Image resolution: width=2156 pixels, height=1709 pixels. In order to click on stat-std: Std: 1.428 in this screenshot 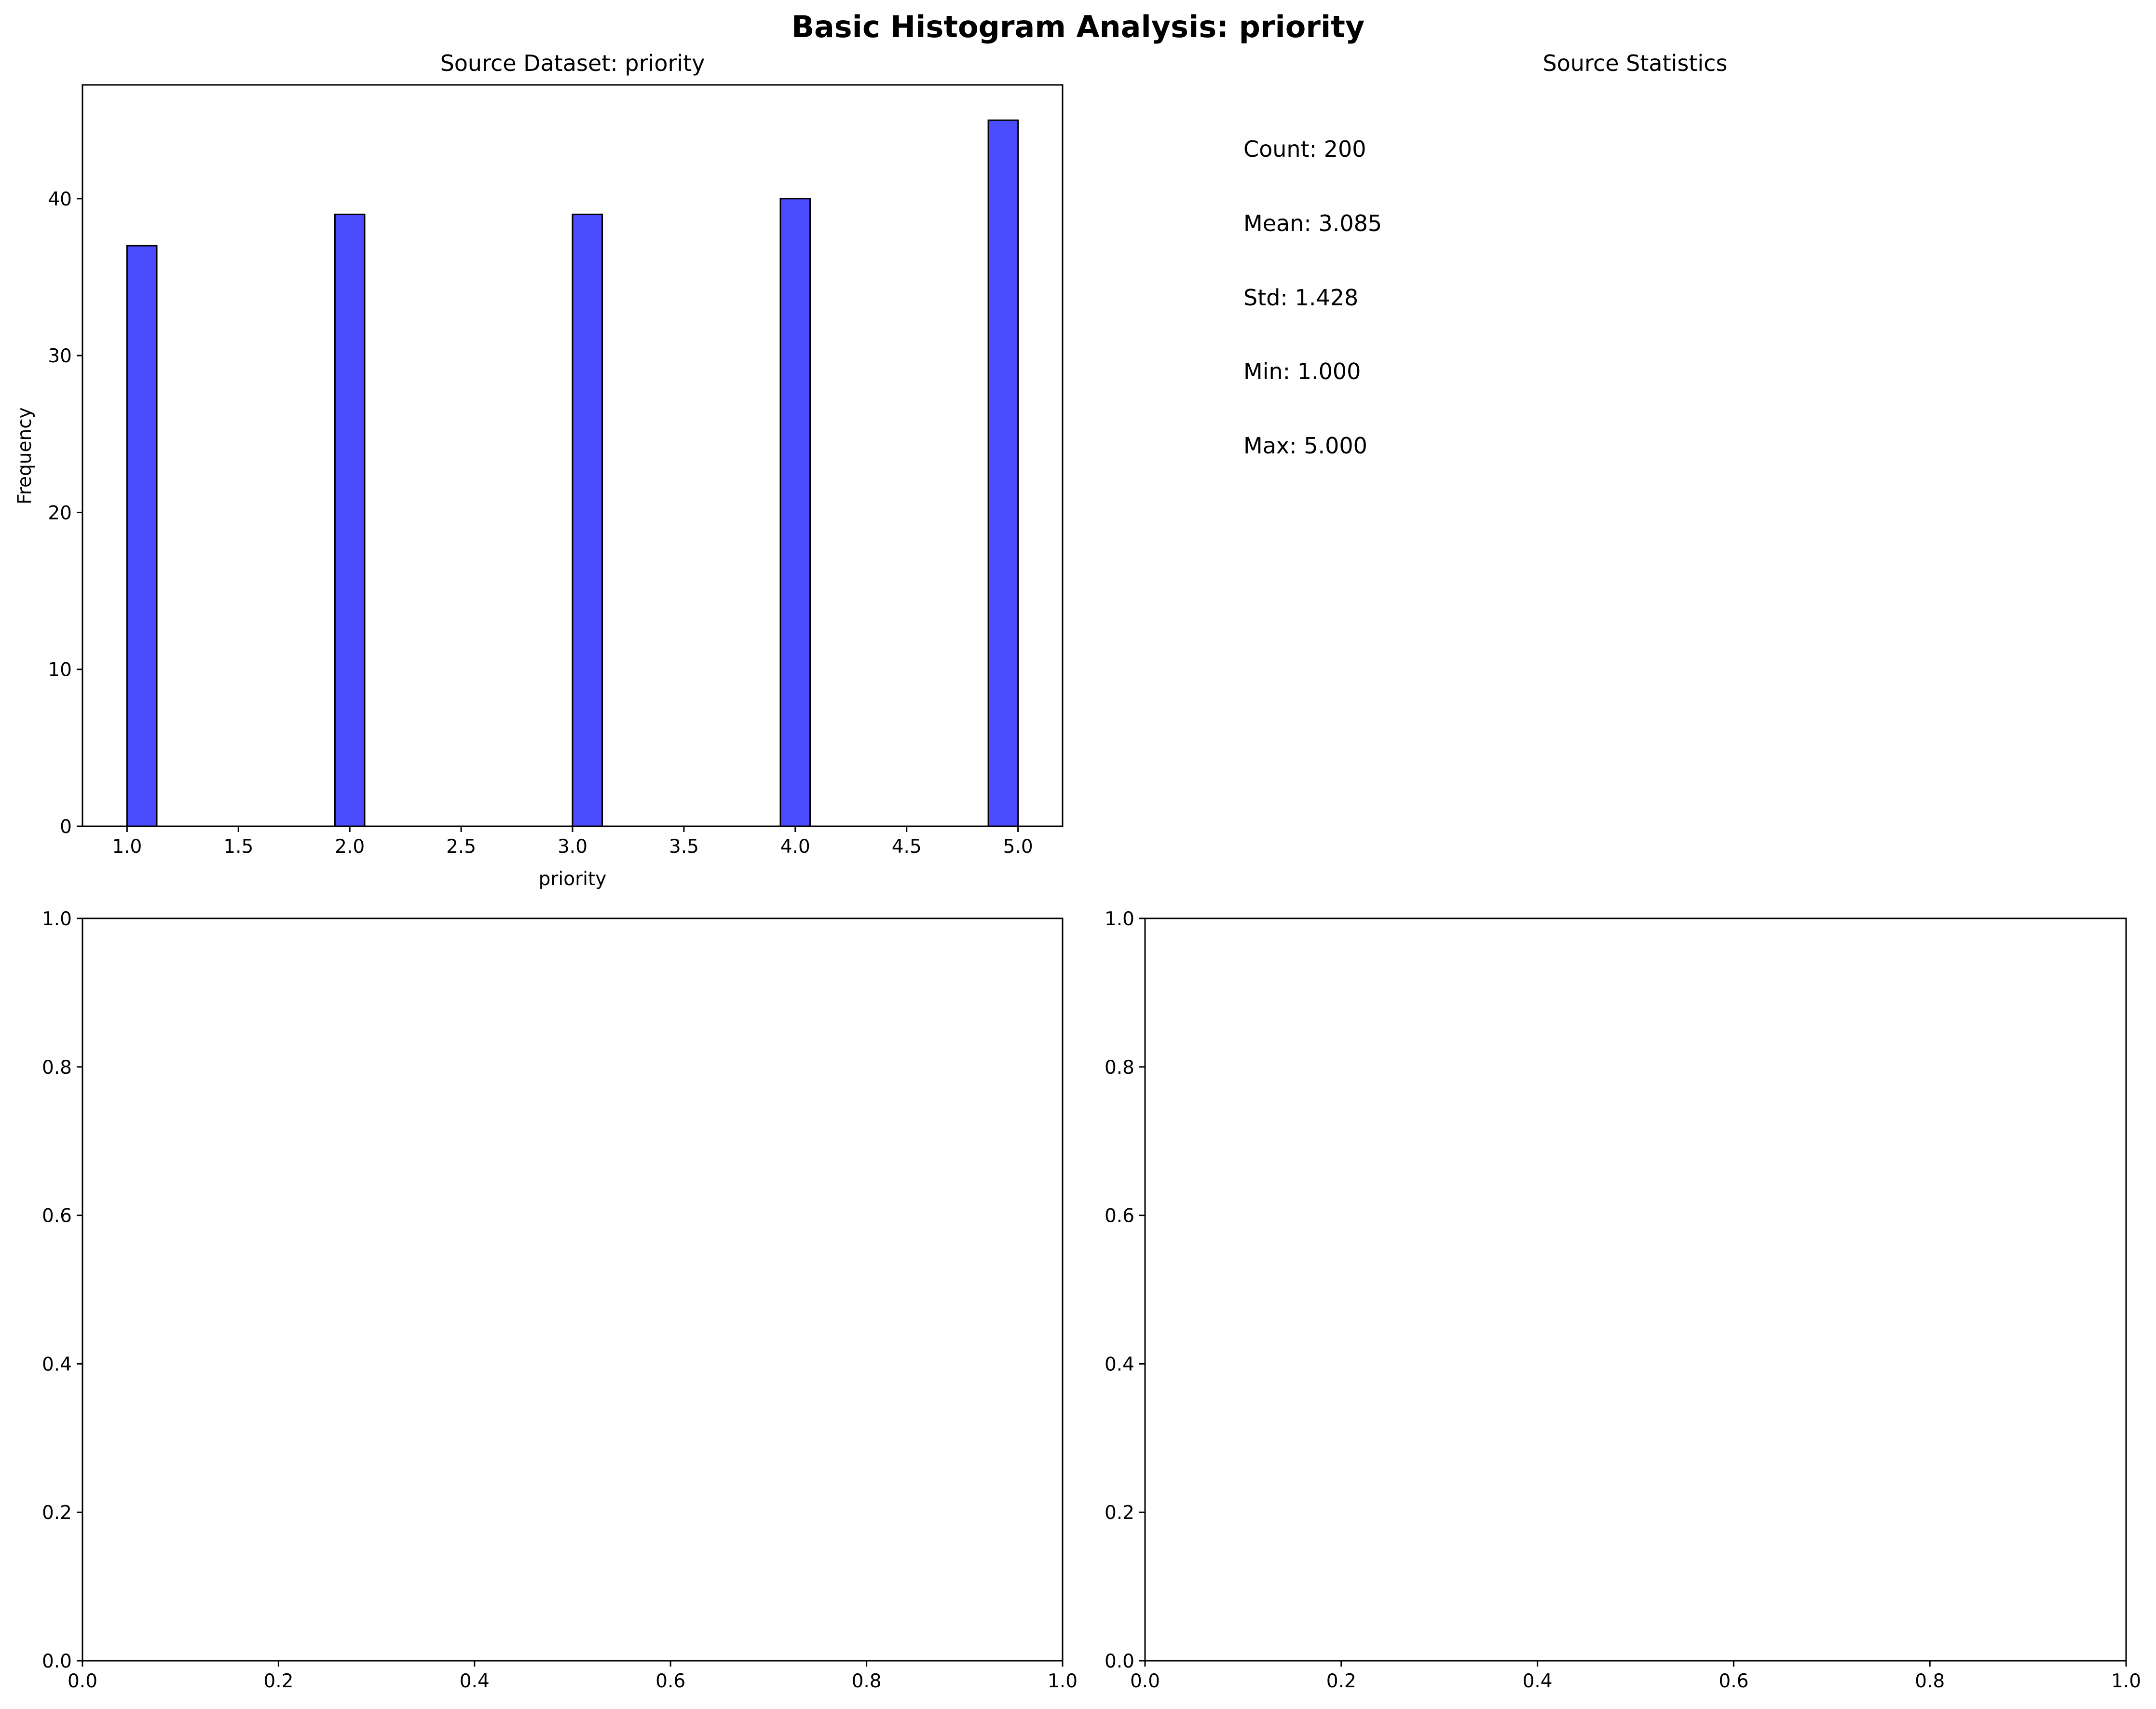, I will do `click(1300, 298)`.